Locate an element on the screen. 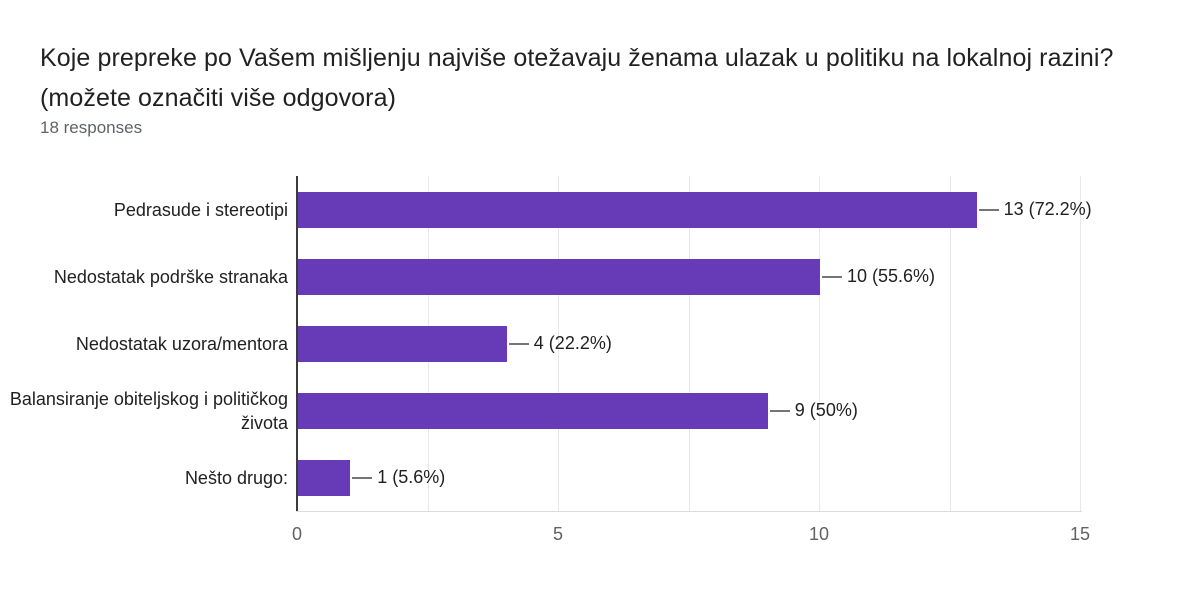  category-label: Nešto drugo: is located at coordinates (236, 477).